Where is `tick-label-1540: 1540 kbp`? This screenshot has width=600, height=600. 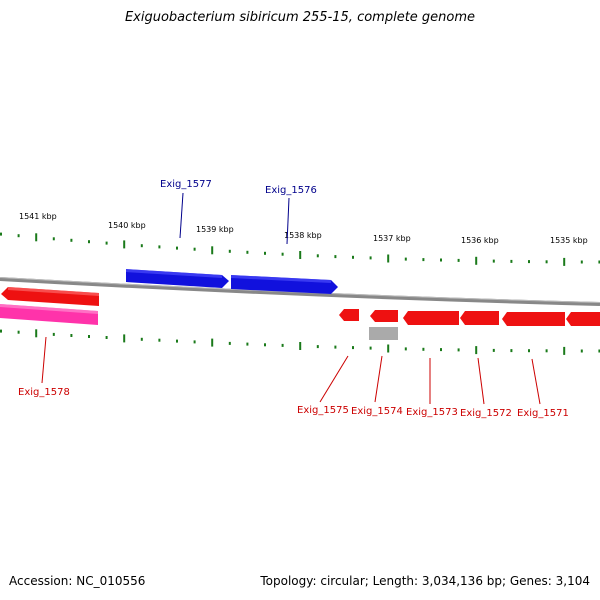 tick-label-1540: 1540 kbp is located at coordinates (127, 225).